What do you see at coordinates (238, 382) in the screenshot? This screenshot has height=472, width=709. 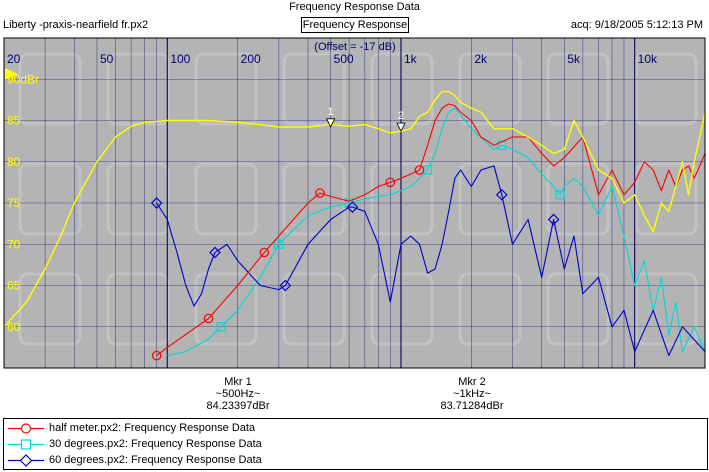 I see `marker-readout-label: Mkr 1` at bounding box center [238, 382].